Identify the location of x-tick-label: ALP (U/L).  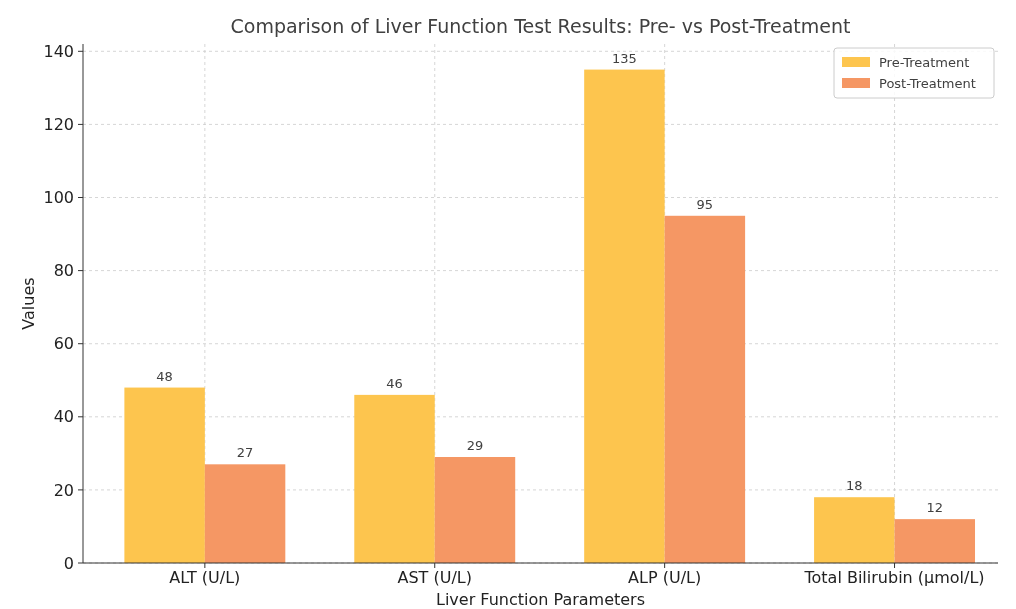
(665, 577).